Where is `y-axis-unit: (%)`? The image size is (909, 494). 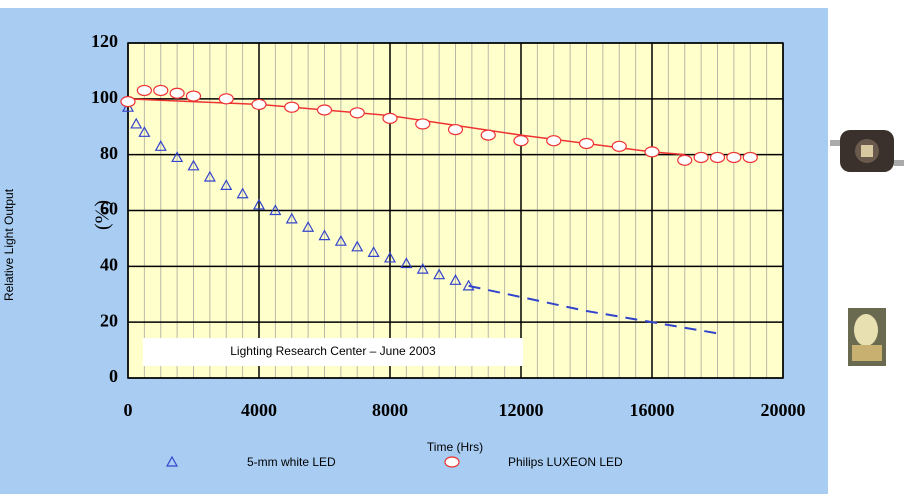 y-axis-unit: (%) is located at coordinates (103, 215).